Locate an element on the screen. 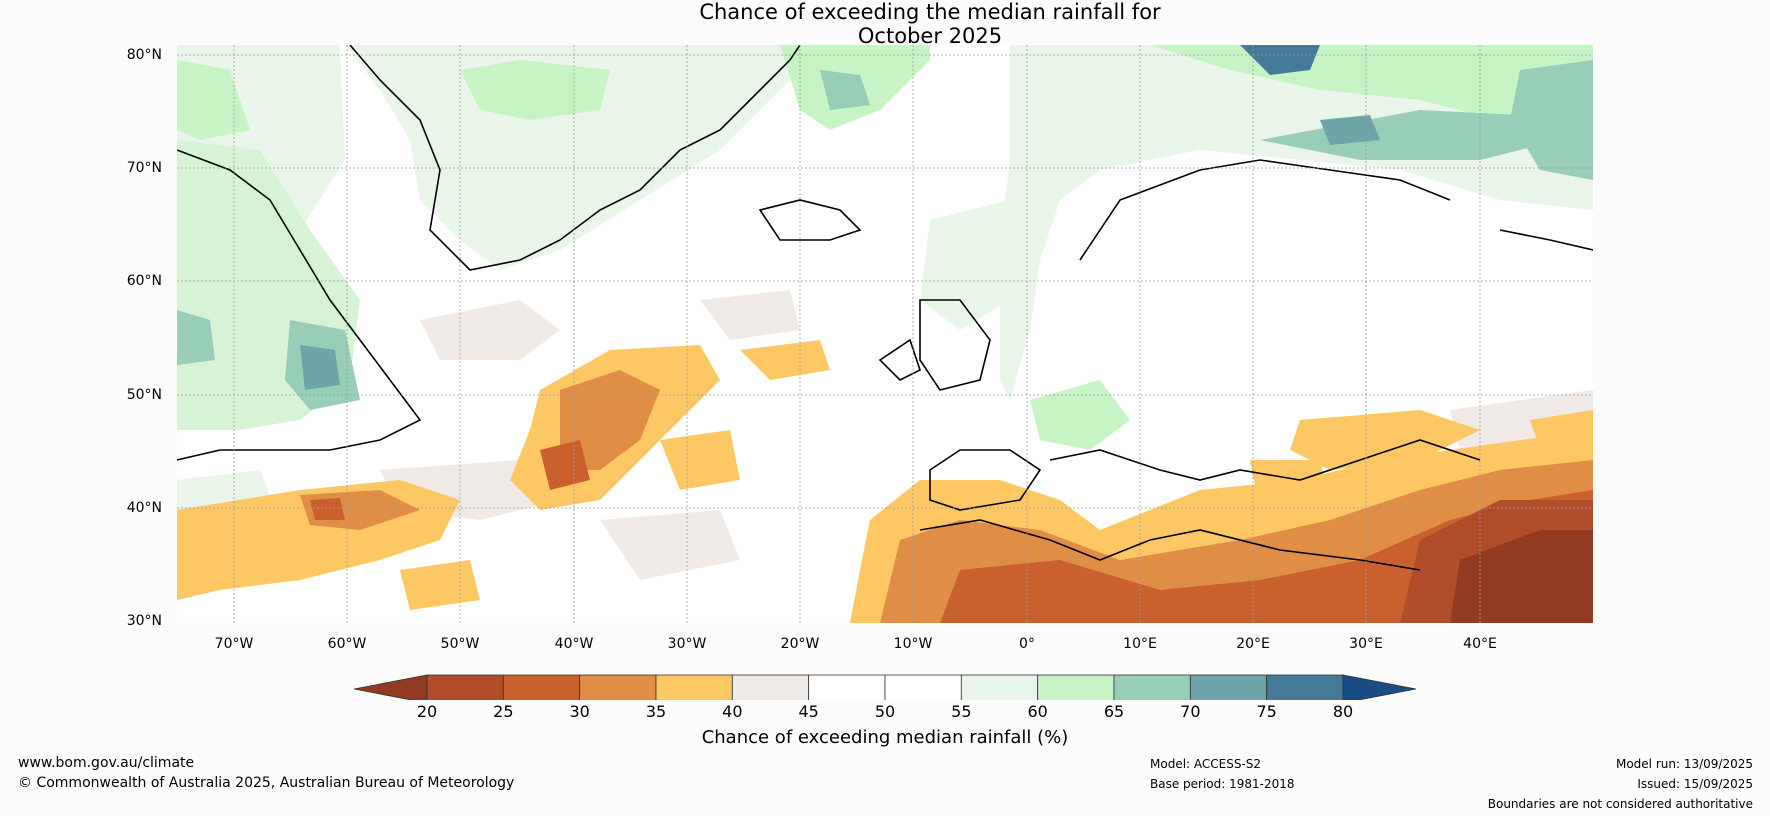 The width and height of the screenshot is (1770, 816). lat-label-70n: 70°N is located at coordinates (144, 168).